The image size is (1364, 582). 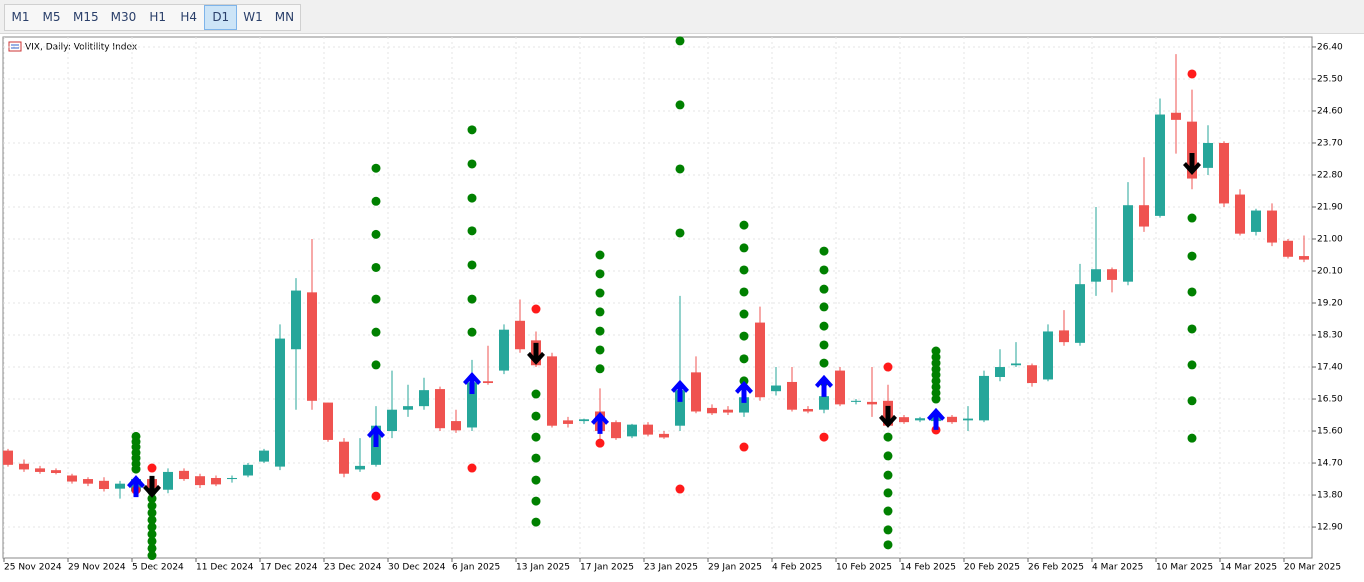 What do you see at coordinates (992, 568) in the screenshot?
I see `x-tick-label: 20 Feb 2025` at bounding box center [992, 568].